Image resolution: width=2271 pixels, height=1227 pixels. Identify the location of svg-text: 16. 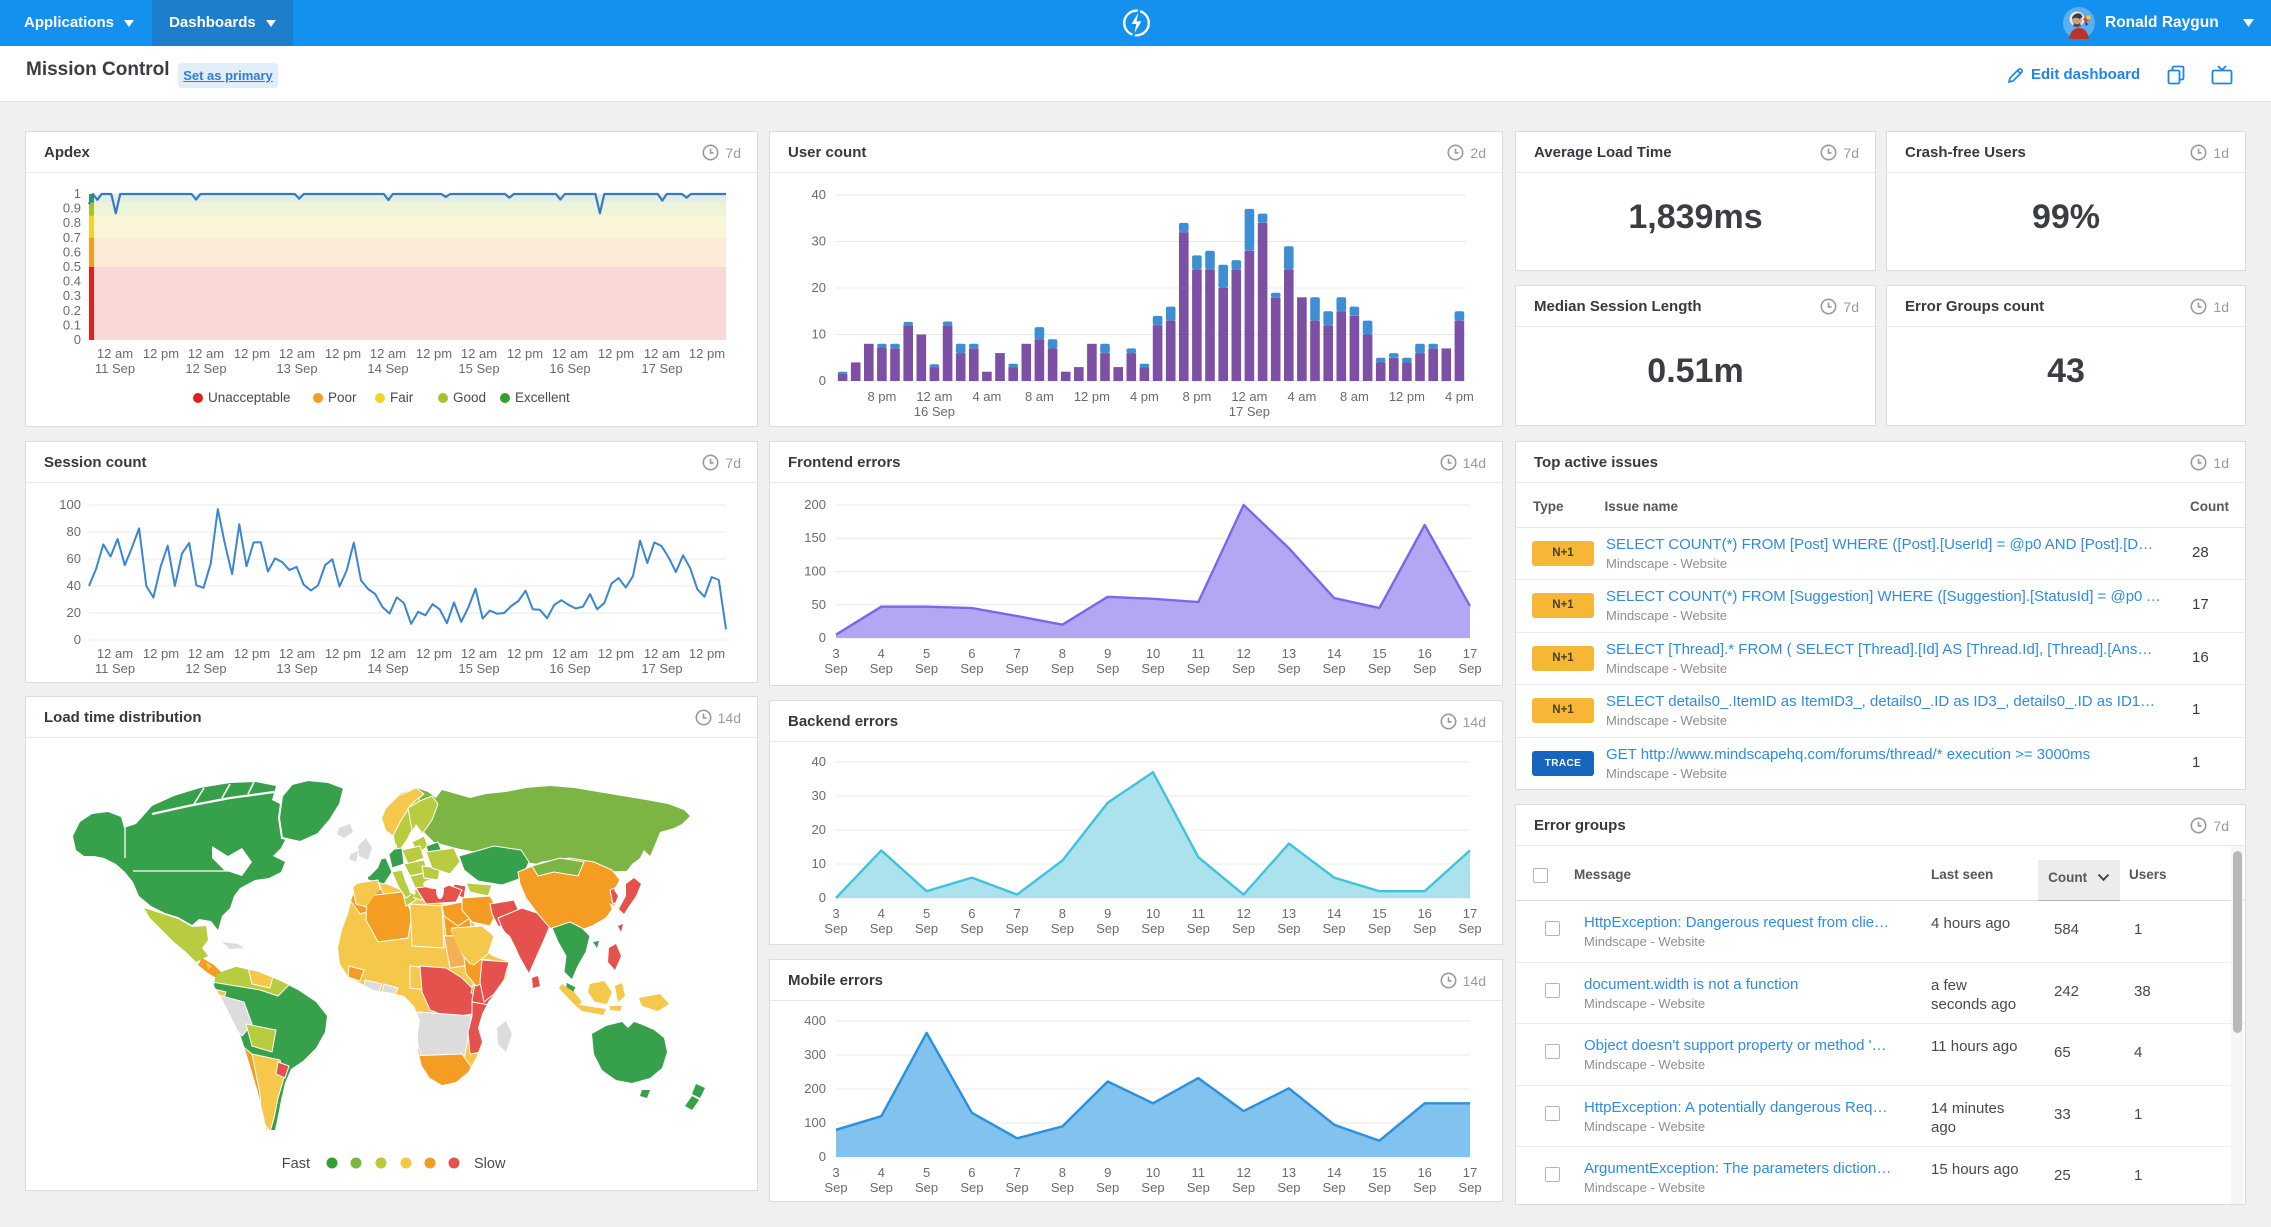
(1424, 913).